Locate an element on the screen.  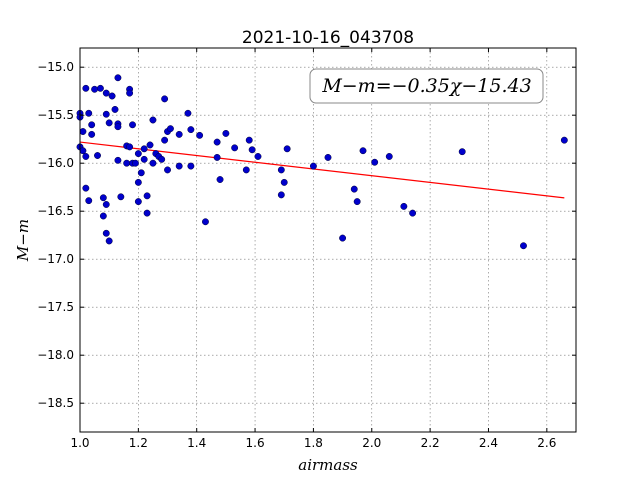
equation-text: M−m=−0.35χ−15.43 is located at coordinates (426, 86).